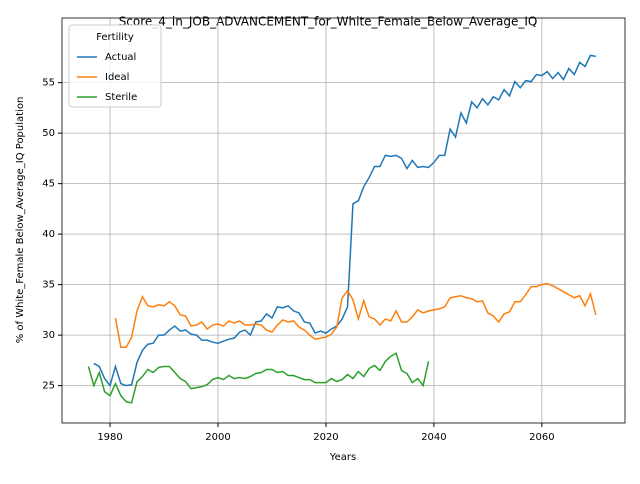  I want to click on y-tick-label: 40, so click(48, 234).